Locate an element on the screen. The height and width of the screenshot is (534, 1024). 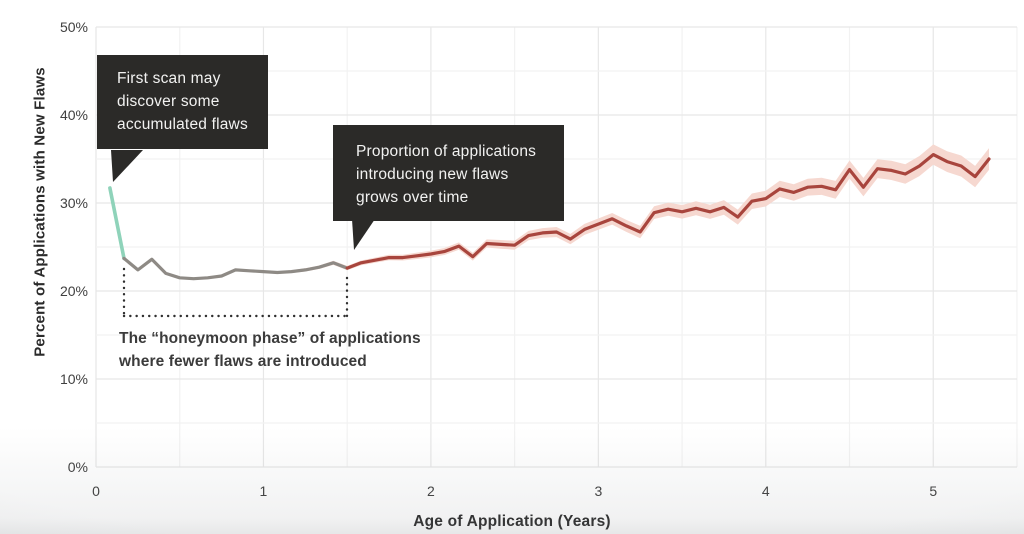
x-tick-label-5: 5 is located at coordinates (933, 491).